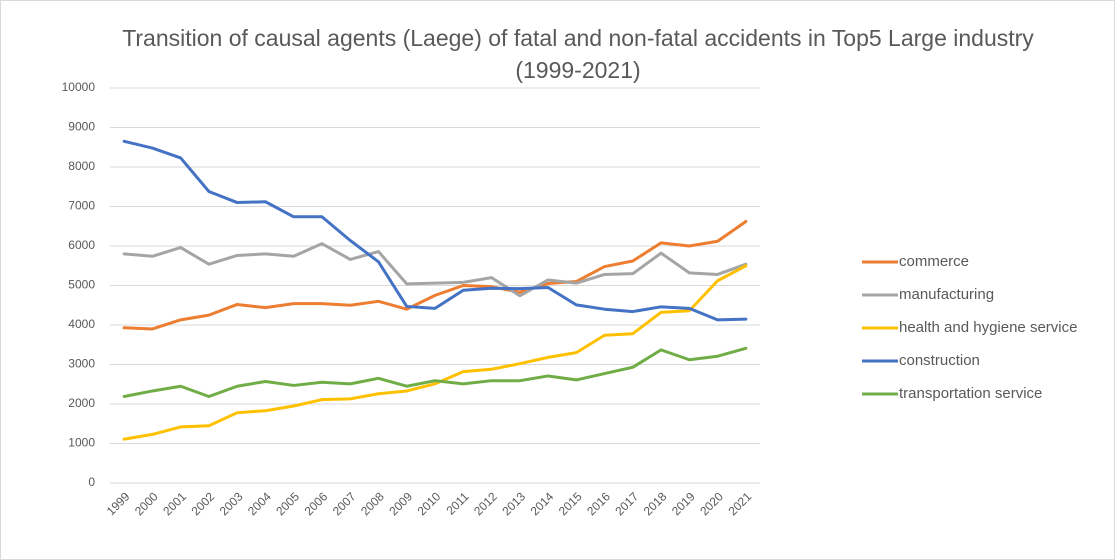 This screenshot has height=560, width=1115. I want to click on x-tick-label: 2007, so click(344, 503).